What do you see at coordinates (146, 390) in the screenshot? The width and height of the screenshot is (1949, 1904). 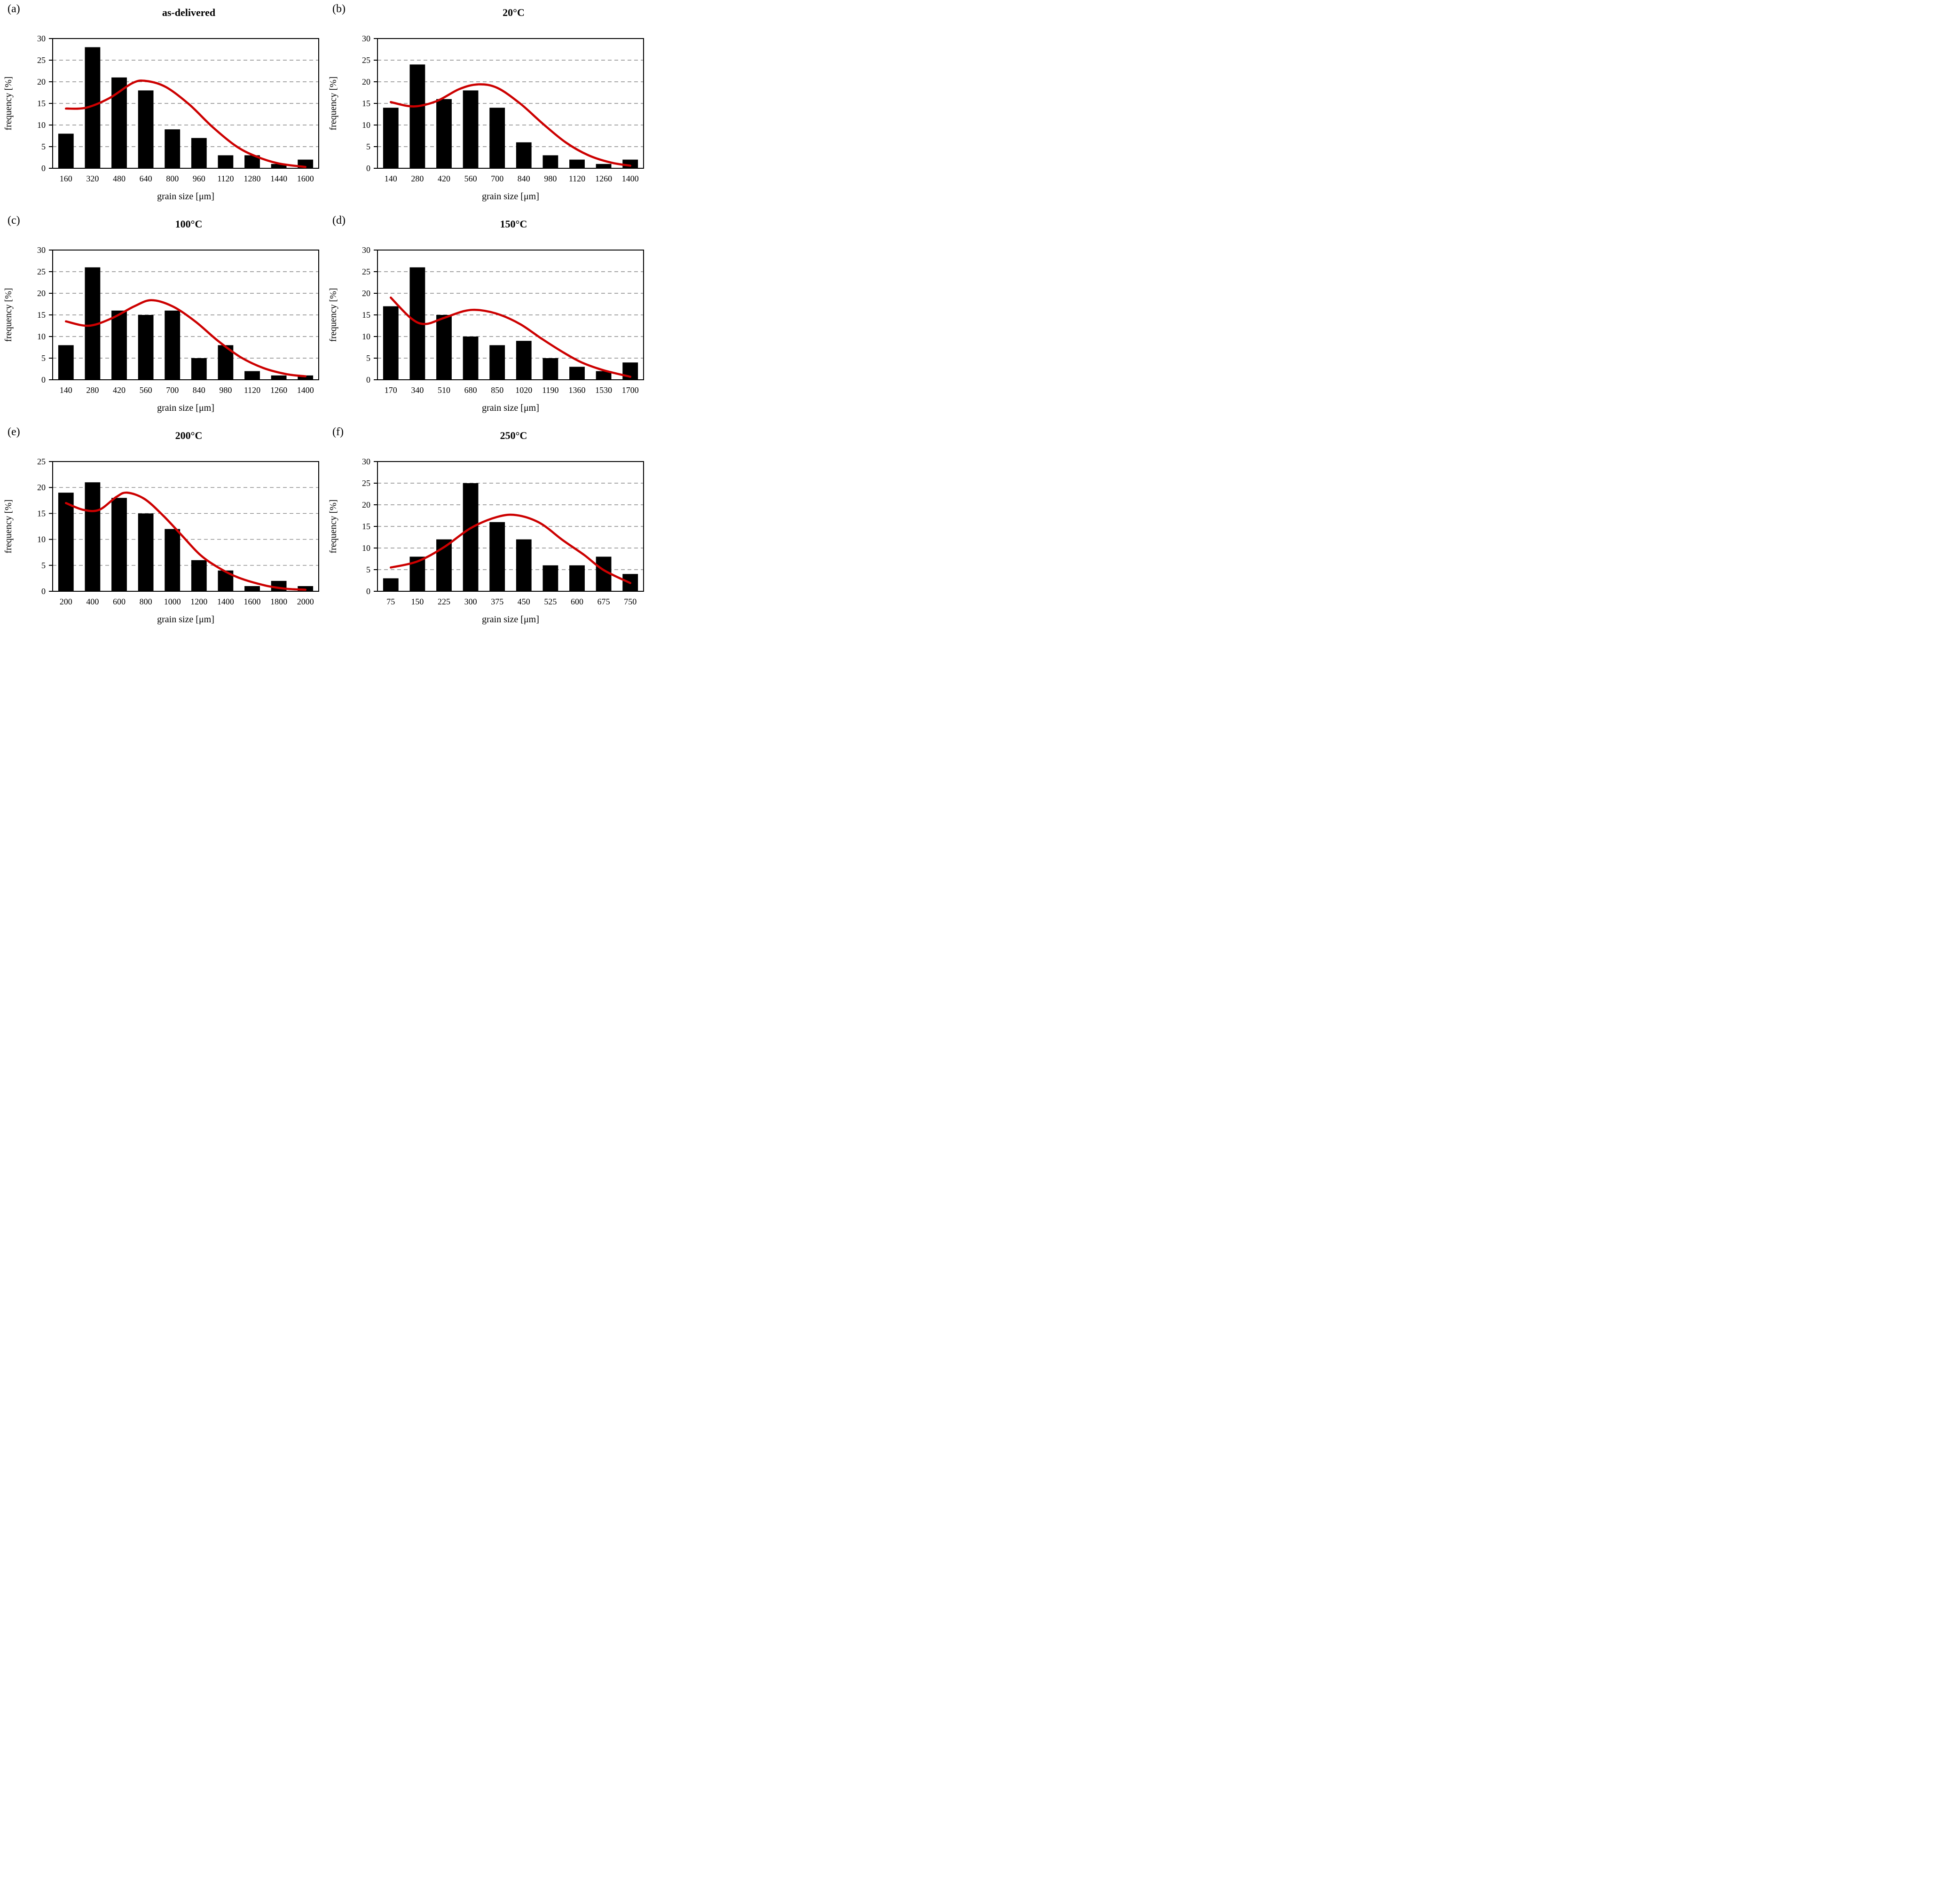 I see `x-tick-label: 560` at bounding box center [146, 390].